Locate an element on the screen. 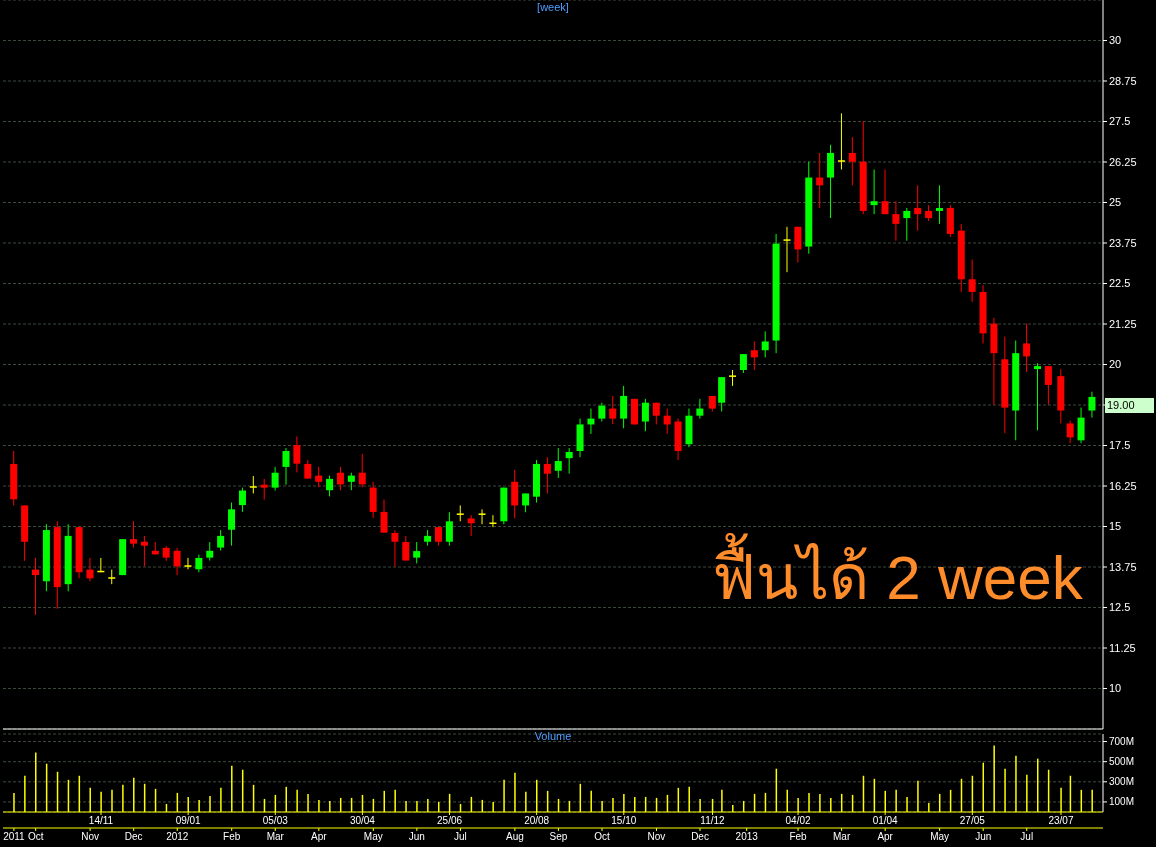  x-tick-label: 15/10 is located at coordinates (624, 821).